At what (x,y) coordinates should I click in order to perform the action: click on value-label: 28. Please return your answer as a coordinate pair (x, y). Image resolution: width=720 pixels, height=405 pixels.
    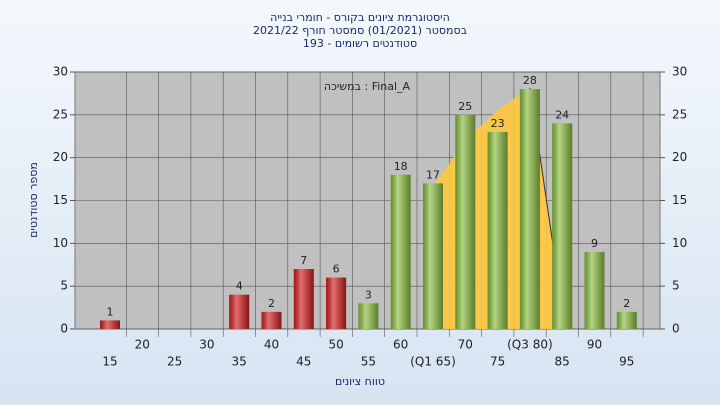
    Looking at the image, I should click on (530, 80).